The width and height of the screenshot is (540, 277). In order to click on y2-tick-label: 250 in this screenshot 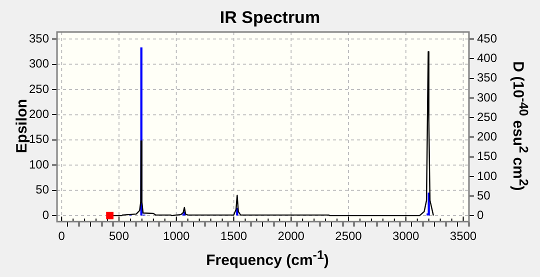, I will do `click(487, 117)`.